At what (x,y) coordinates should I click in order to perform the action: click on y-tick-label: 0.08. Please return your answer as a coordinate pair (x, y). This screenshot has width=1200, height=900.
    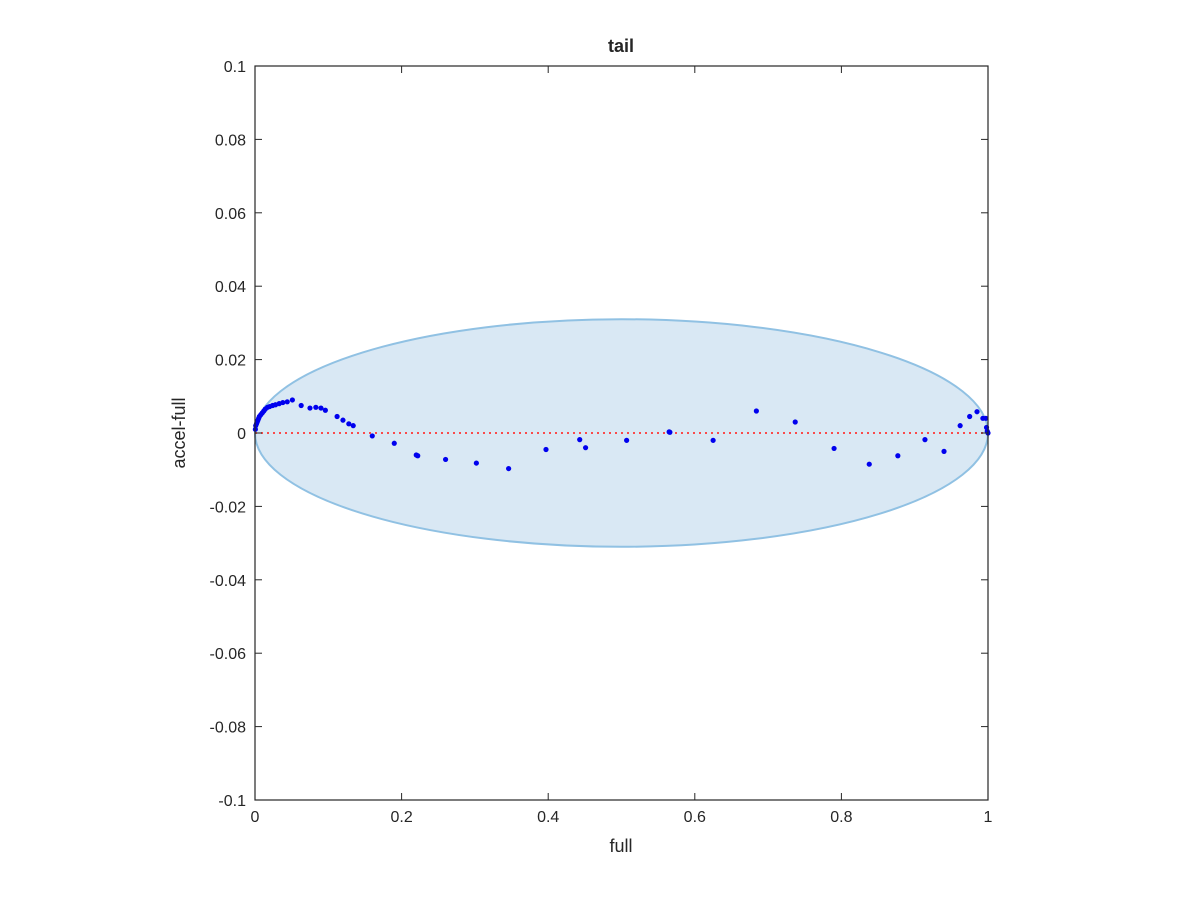
    Looking at the image, I should click on (230, 140).